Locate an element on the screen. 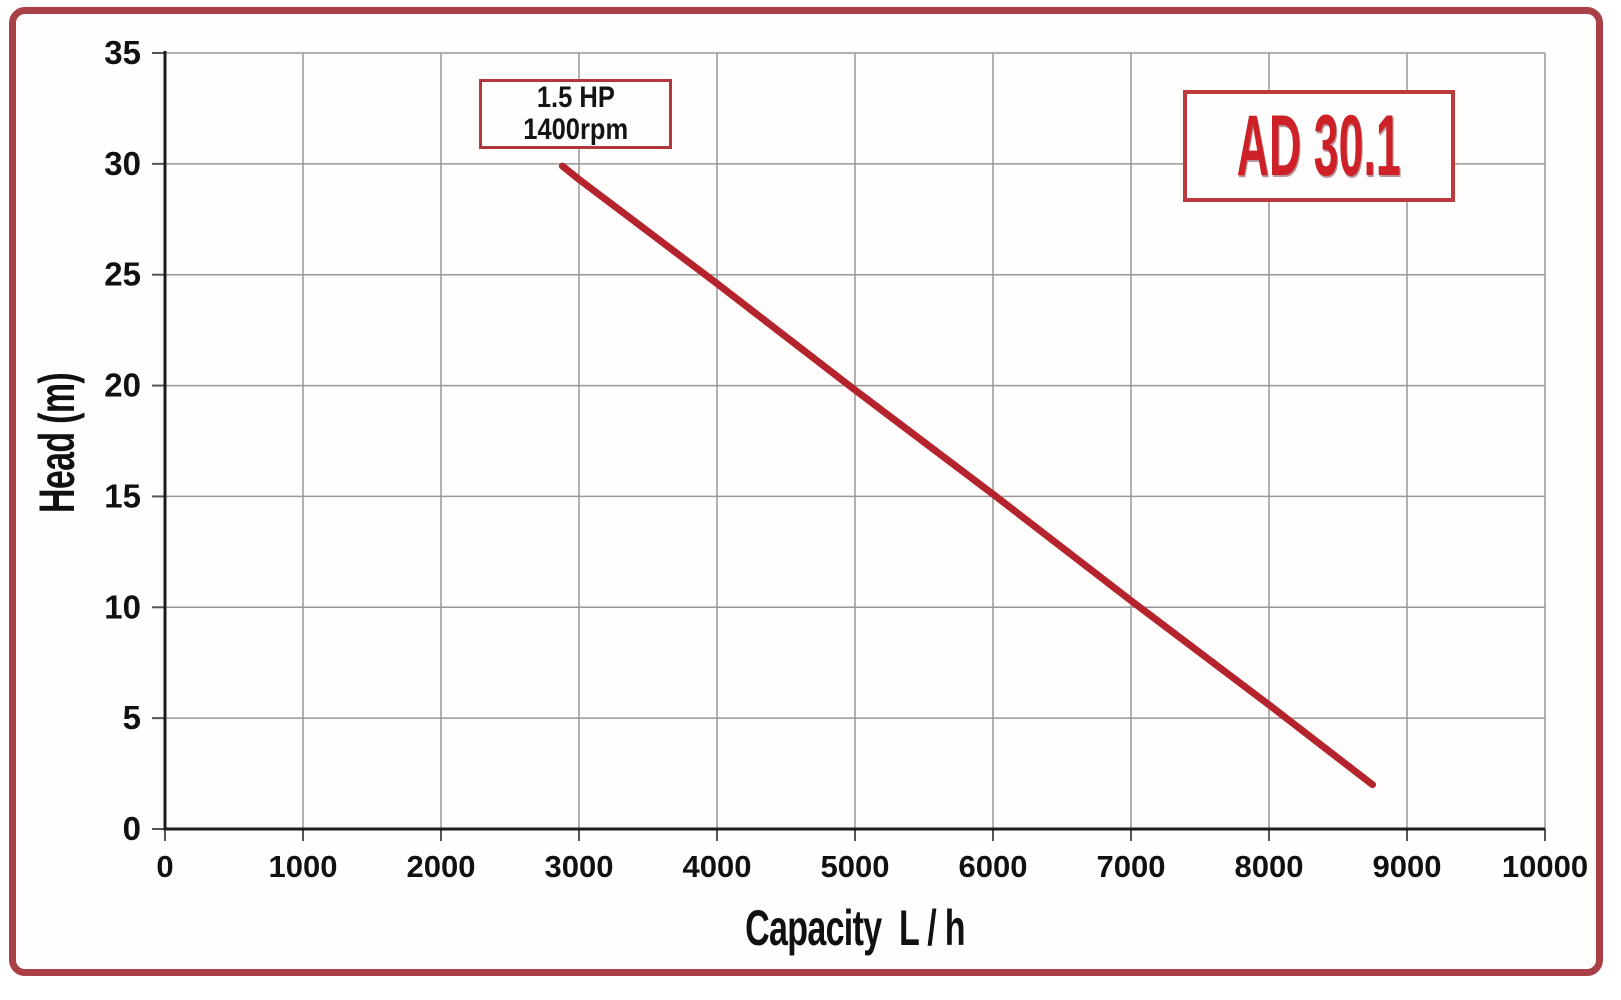 The width and height of the screenshot is (1621, 1000). y-tick-label: 30 is located at coordinates (122, 163).